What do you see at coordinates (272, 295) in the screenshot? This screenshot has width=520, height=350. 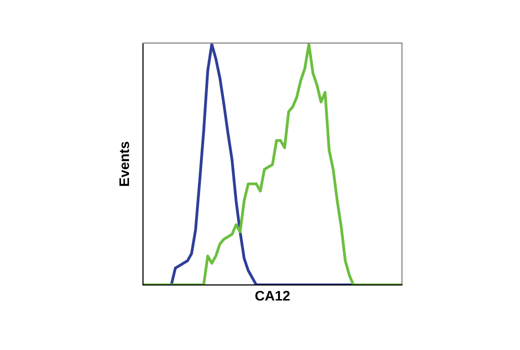 I see `x-axis-title: CA12` at bounding box center [272, 295].